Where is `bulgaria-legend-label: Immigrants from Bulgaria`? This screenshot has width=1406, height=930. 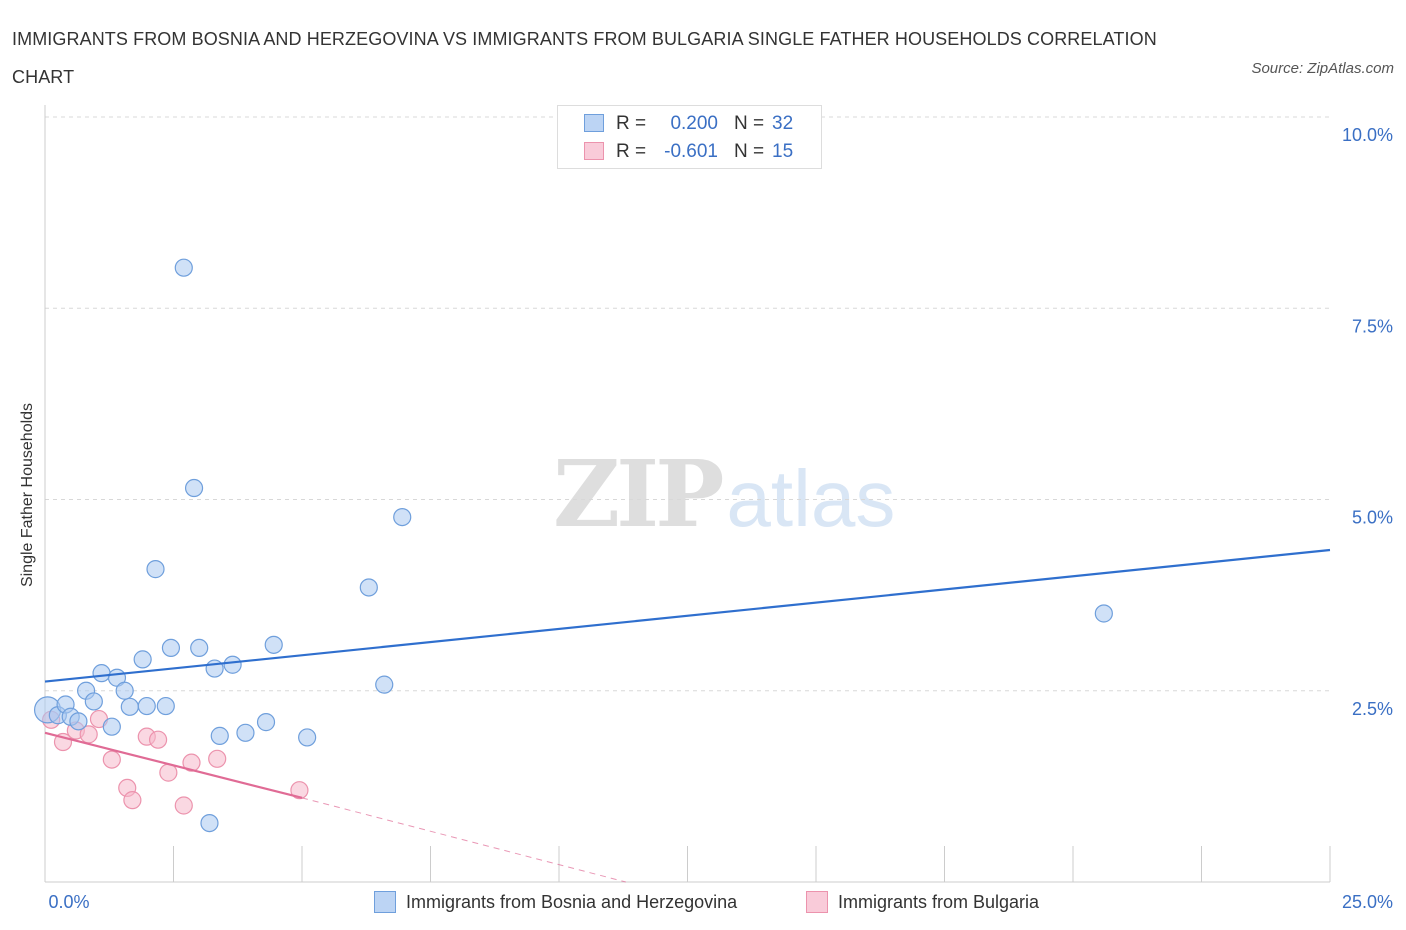 bulgaria-legend-label: Immigrants from Bulgaria is located at coordinates (939, 902).